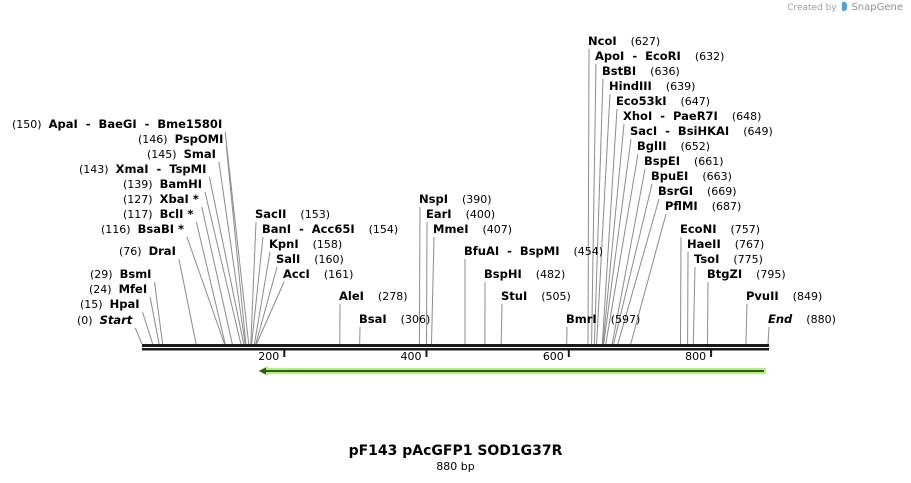 This screenshot has width=911, height=483. I want to click on site-label: PvuII (849), so click(784, 296).